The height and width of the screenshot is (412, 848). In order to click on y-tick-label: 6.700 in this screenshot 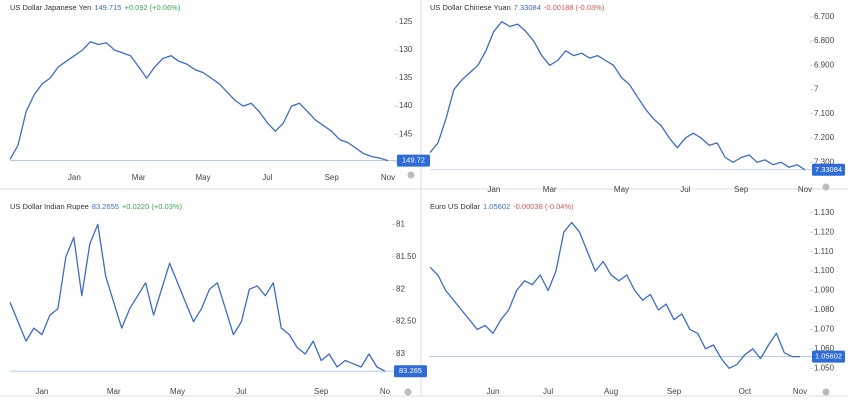, I will do `click(824, 16)`.